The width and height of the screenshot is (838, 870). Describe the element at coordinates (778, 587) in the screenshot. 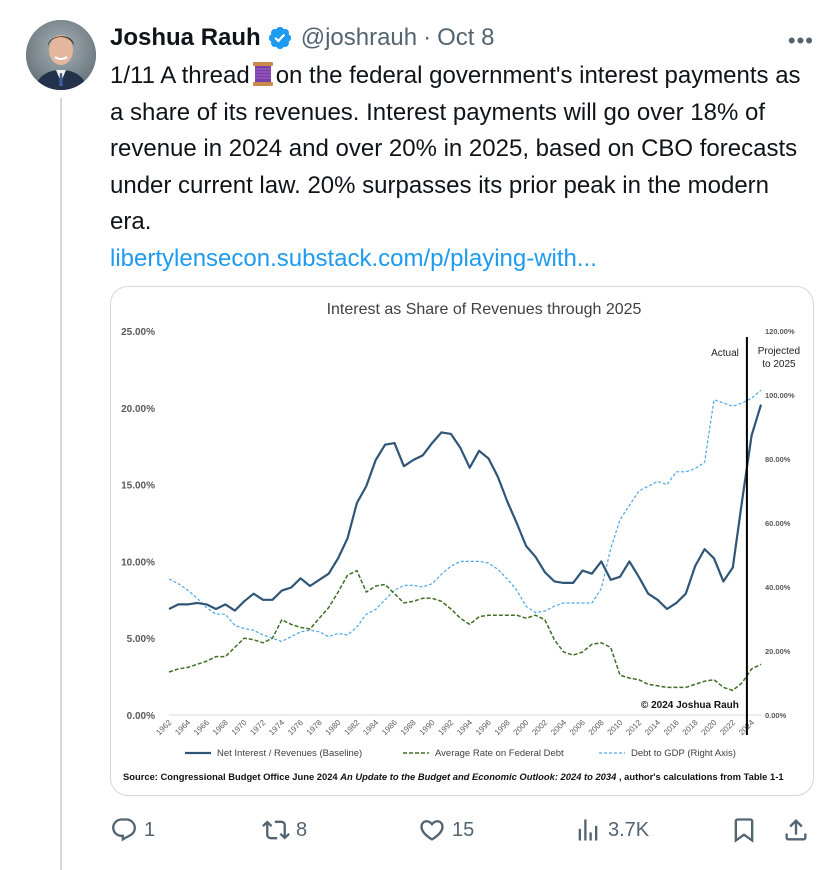

I see `right-tick-label: 40.00%` at that location.